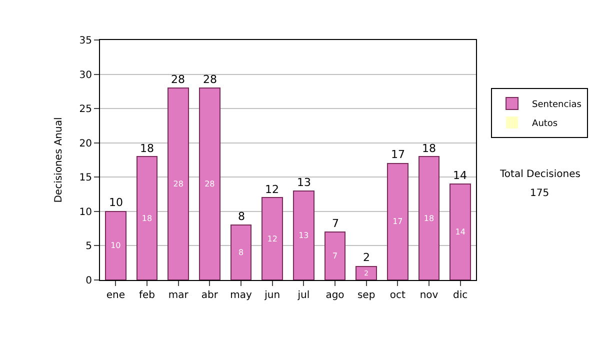 Image resolution: width=600 pixels, height=340 pixels. Describe the element at coordinates (85, 212) in the screenshot. I see `y-tick-label: 10` at that location.